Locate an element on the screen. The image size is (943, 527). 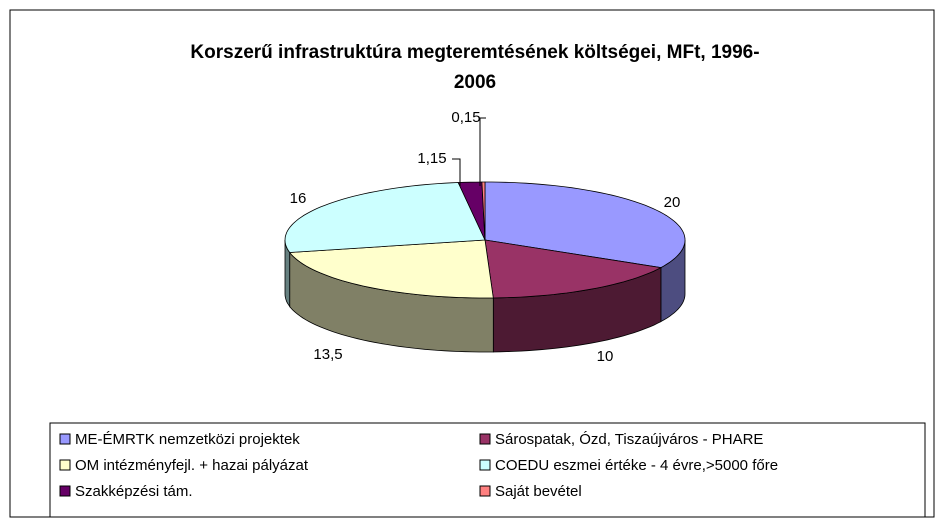
data-label: 1,15 is located at coordinates (431, 158).